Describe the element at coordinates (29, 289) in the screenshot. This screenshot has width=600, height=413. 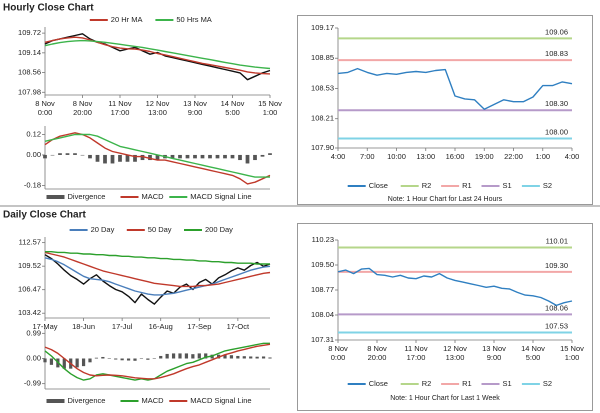
I see `y-tick-label: 106.47` at that location.